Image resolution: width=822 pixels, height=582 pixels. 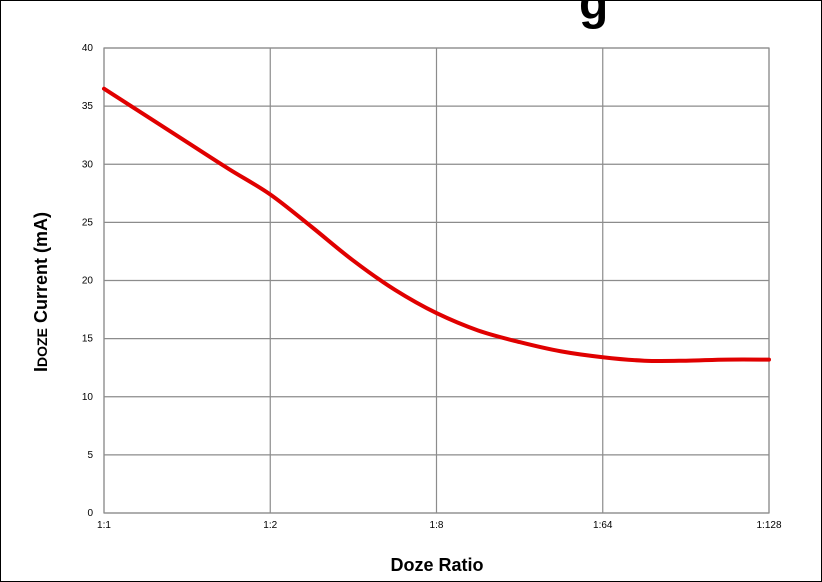 I want to click on y-tick-label: 15, so click(x=88, y=339).